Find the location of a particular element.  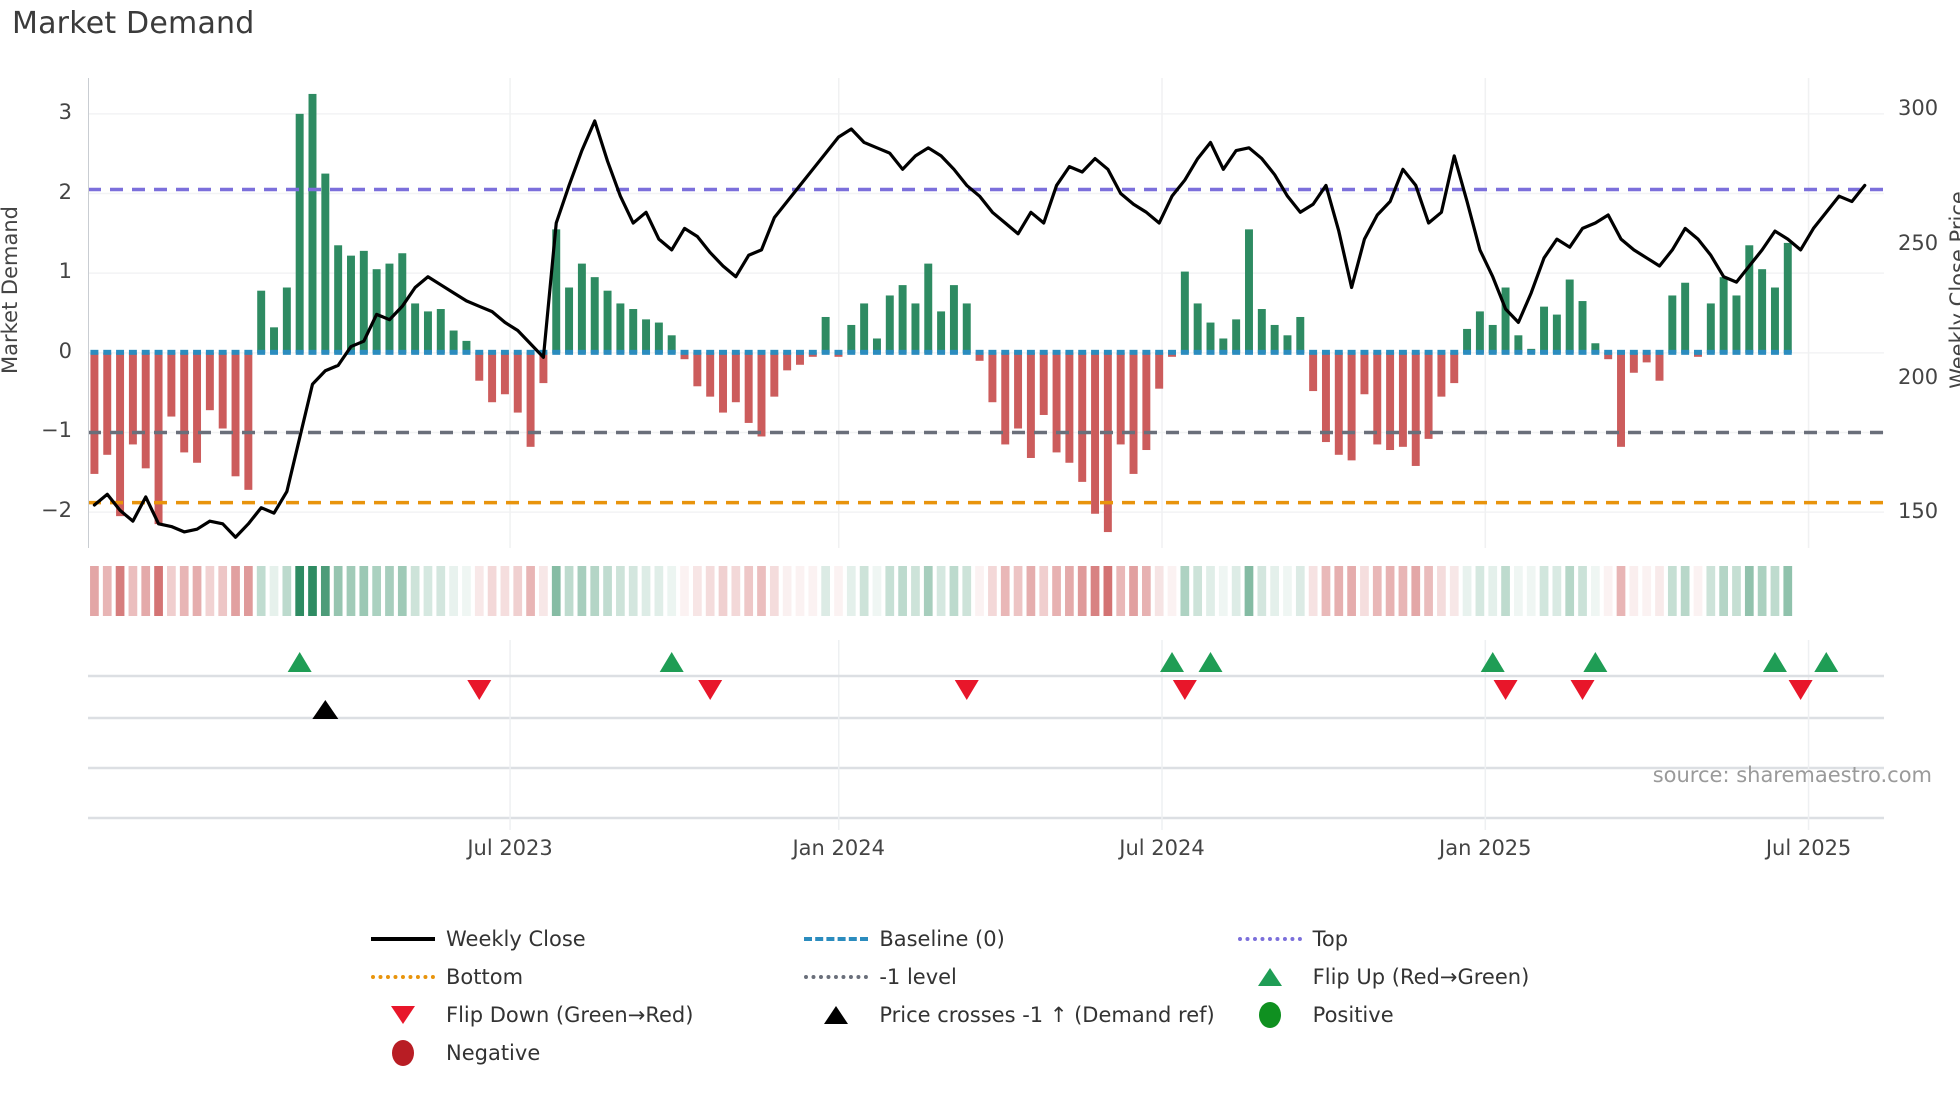

y-tick-right: 250 is located at coordinates (1918, 242).